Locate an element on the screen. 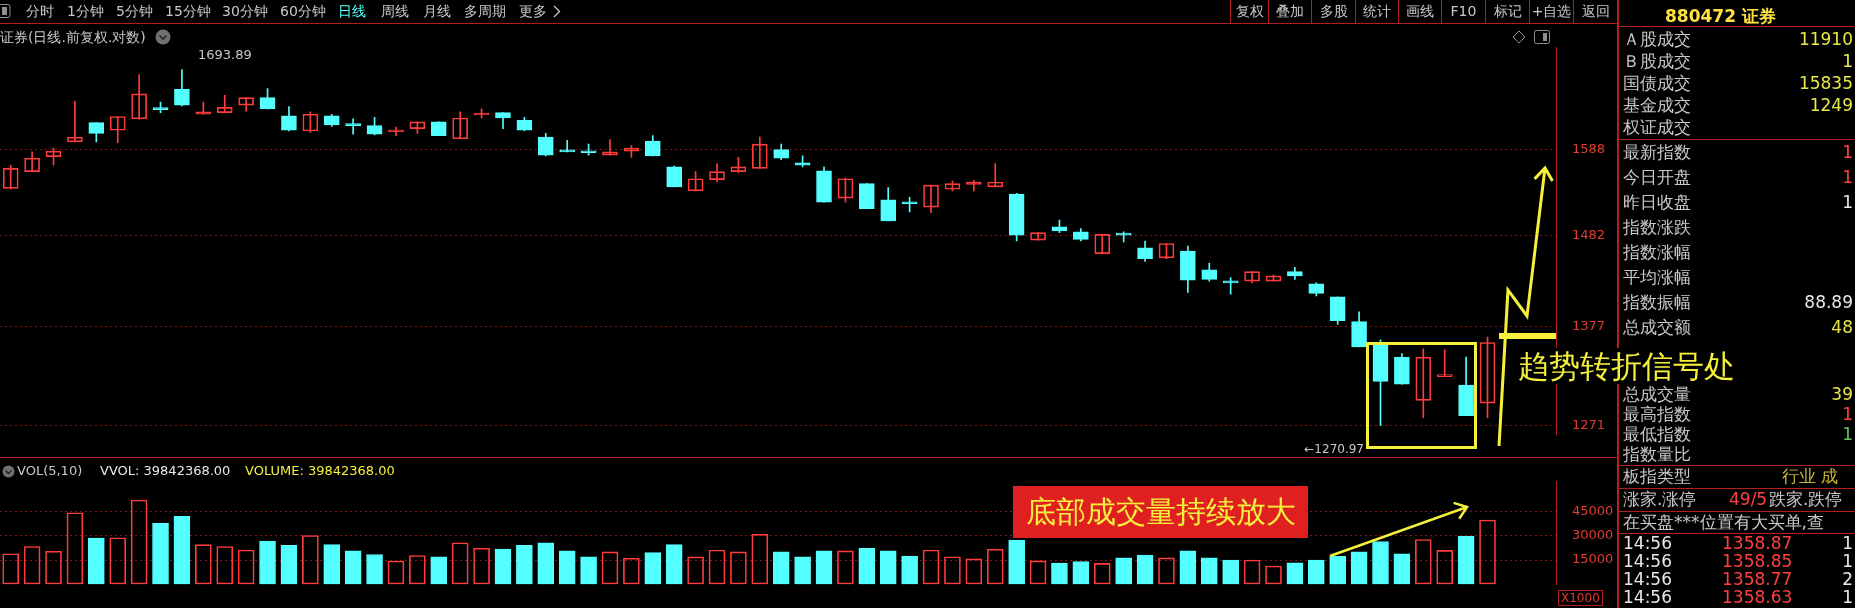 The height and width of the screenshot is (608, 1855). text: 30分钟 is located at coordinates (245, 11).